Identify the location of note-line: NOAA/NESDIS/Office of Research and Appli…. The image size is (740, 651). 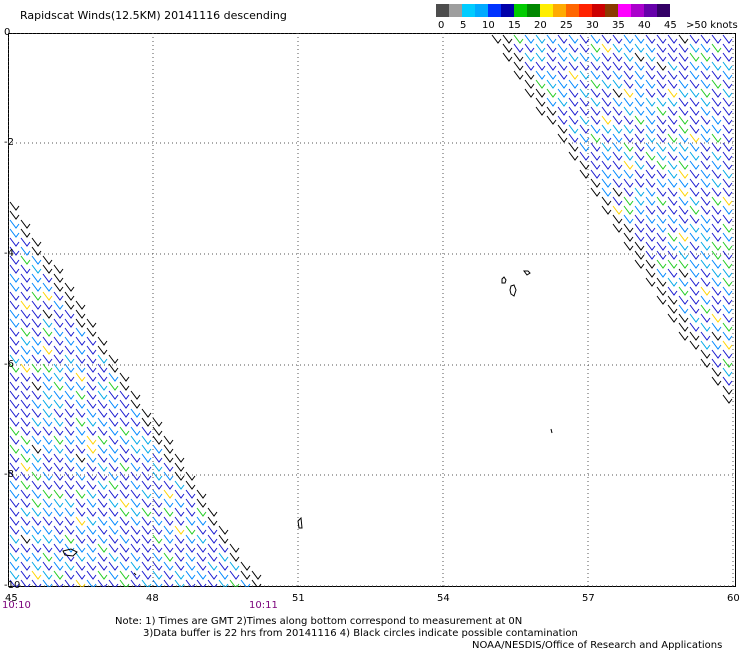
(597, 645).